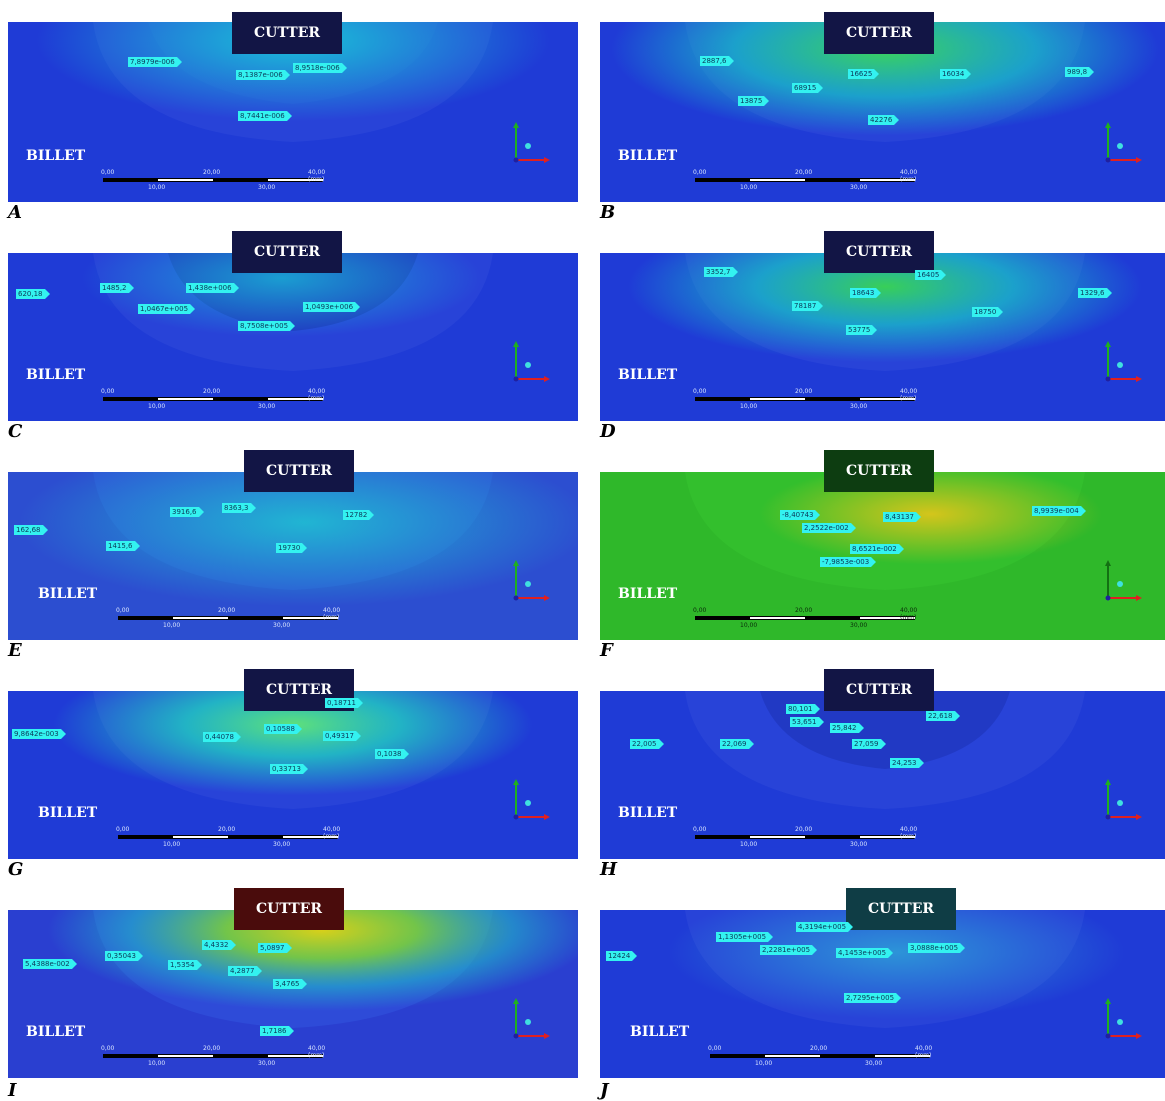 The width and height of the screenshot is (1165, 1101). I want to click on field-e, so click(293, 556).